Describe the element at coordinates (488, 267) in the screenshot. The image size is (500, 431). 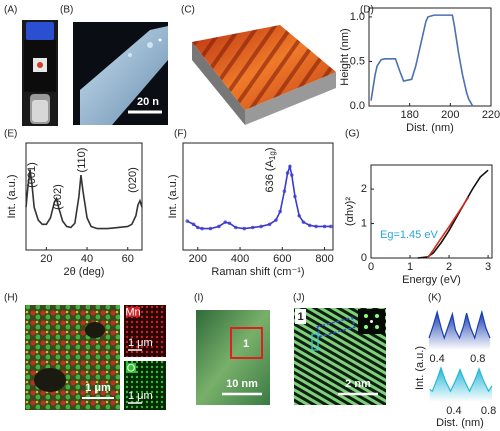
I see `x-tick-label: 3` at that location.